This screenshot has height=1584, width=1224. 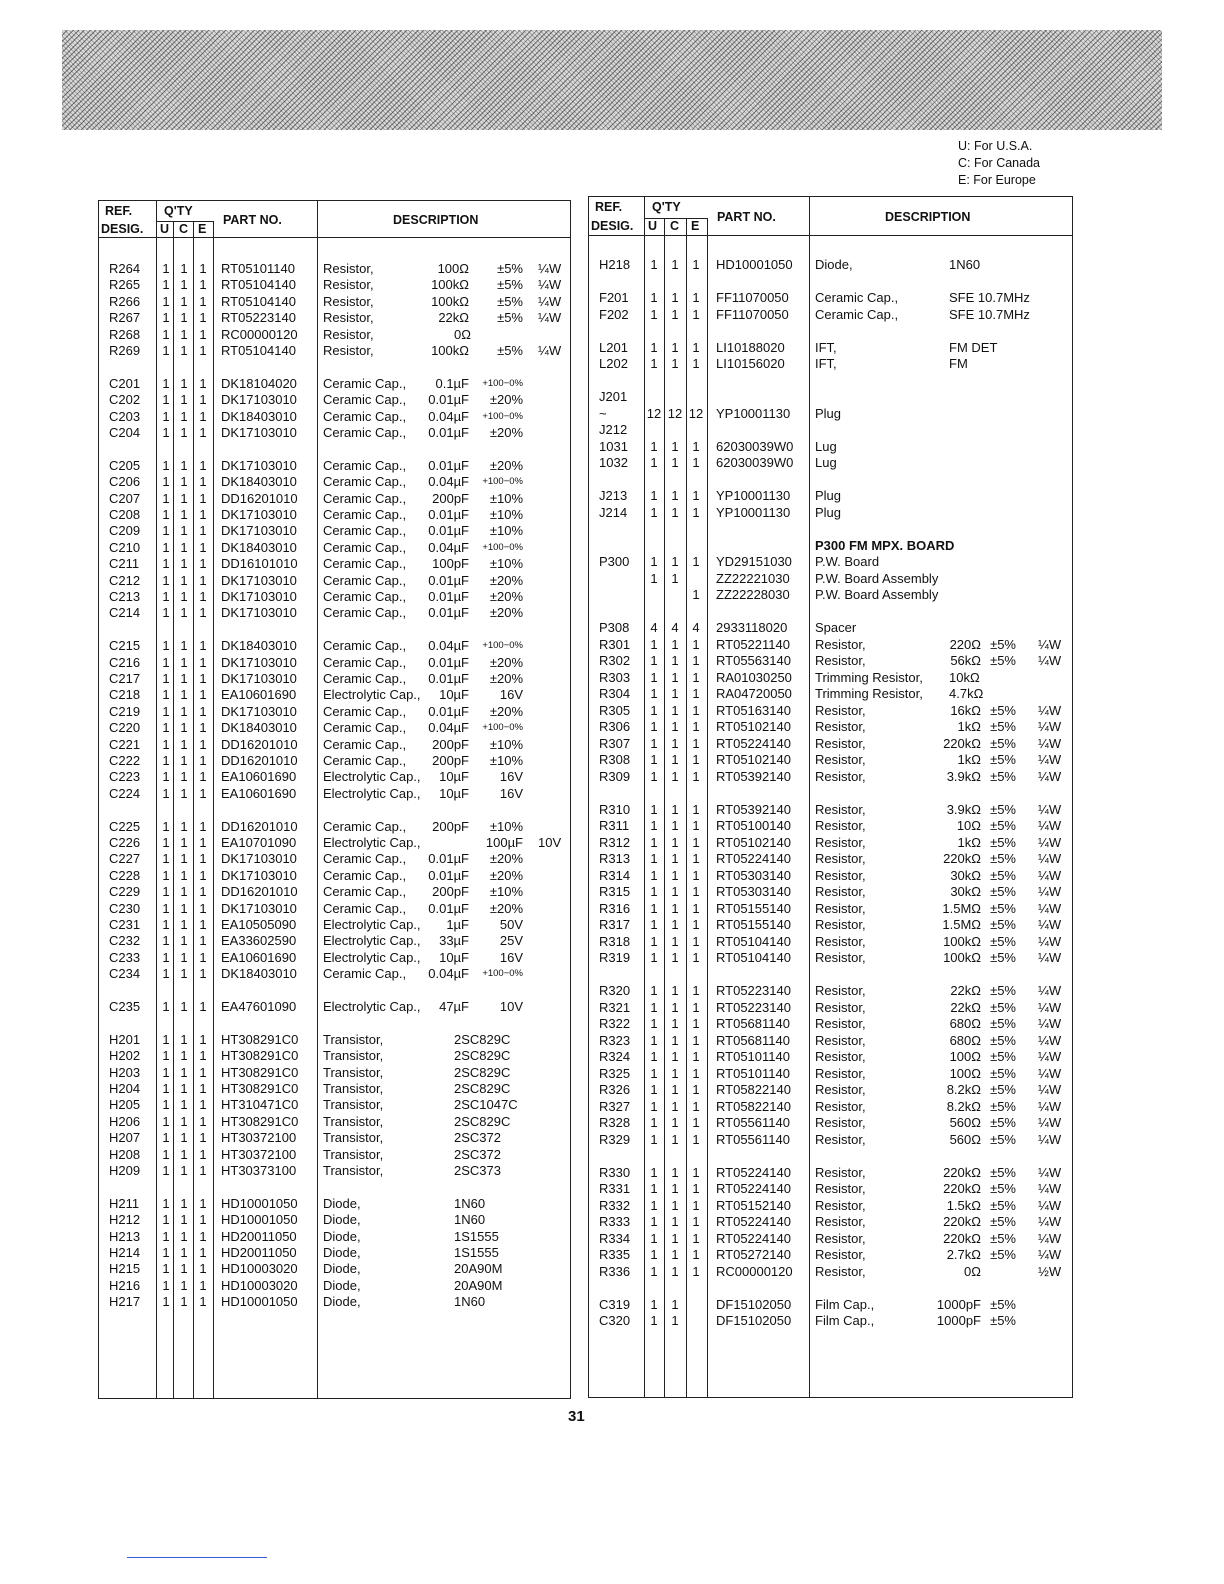 I want to click on table-row: R267 1 1 1 RT05223140 Resistor, 22kΩ ±5% ¼W, so click(x=334, y=318).